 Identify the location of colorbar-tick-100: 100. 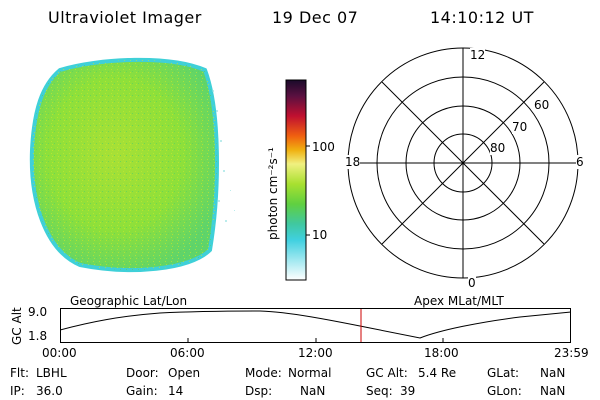
(323, 147).